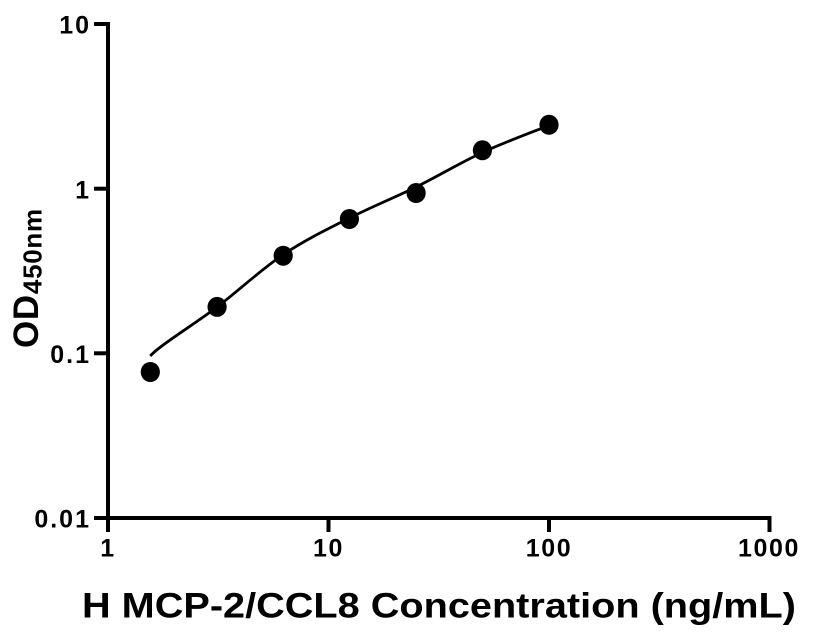 The image size is (816, 640). I want to click on svg-text: 100, so click(549, 549).